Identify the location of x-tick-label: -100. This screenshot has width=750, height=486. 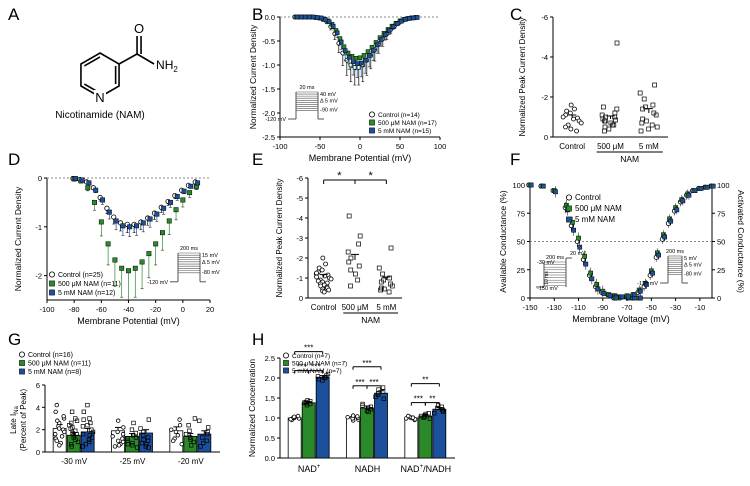
(46, 309).